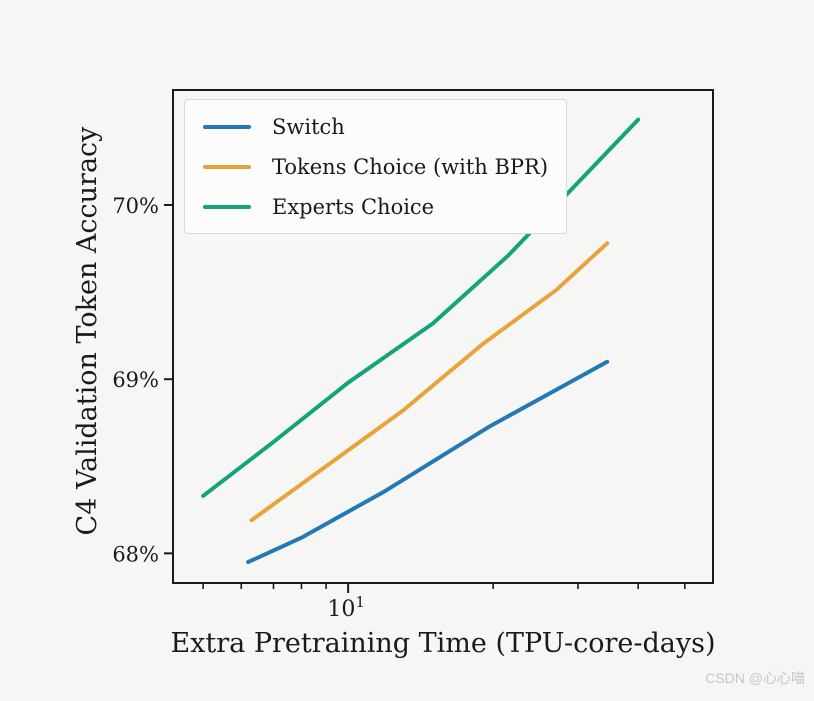 The width and height of the screenshot is (814, 701). Describe the element at coordinates (428, 462) in the screenshot. I see `series-line-switch` at that location.